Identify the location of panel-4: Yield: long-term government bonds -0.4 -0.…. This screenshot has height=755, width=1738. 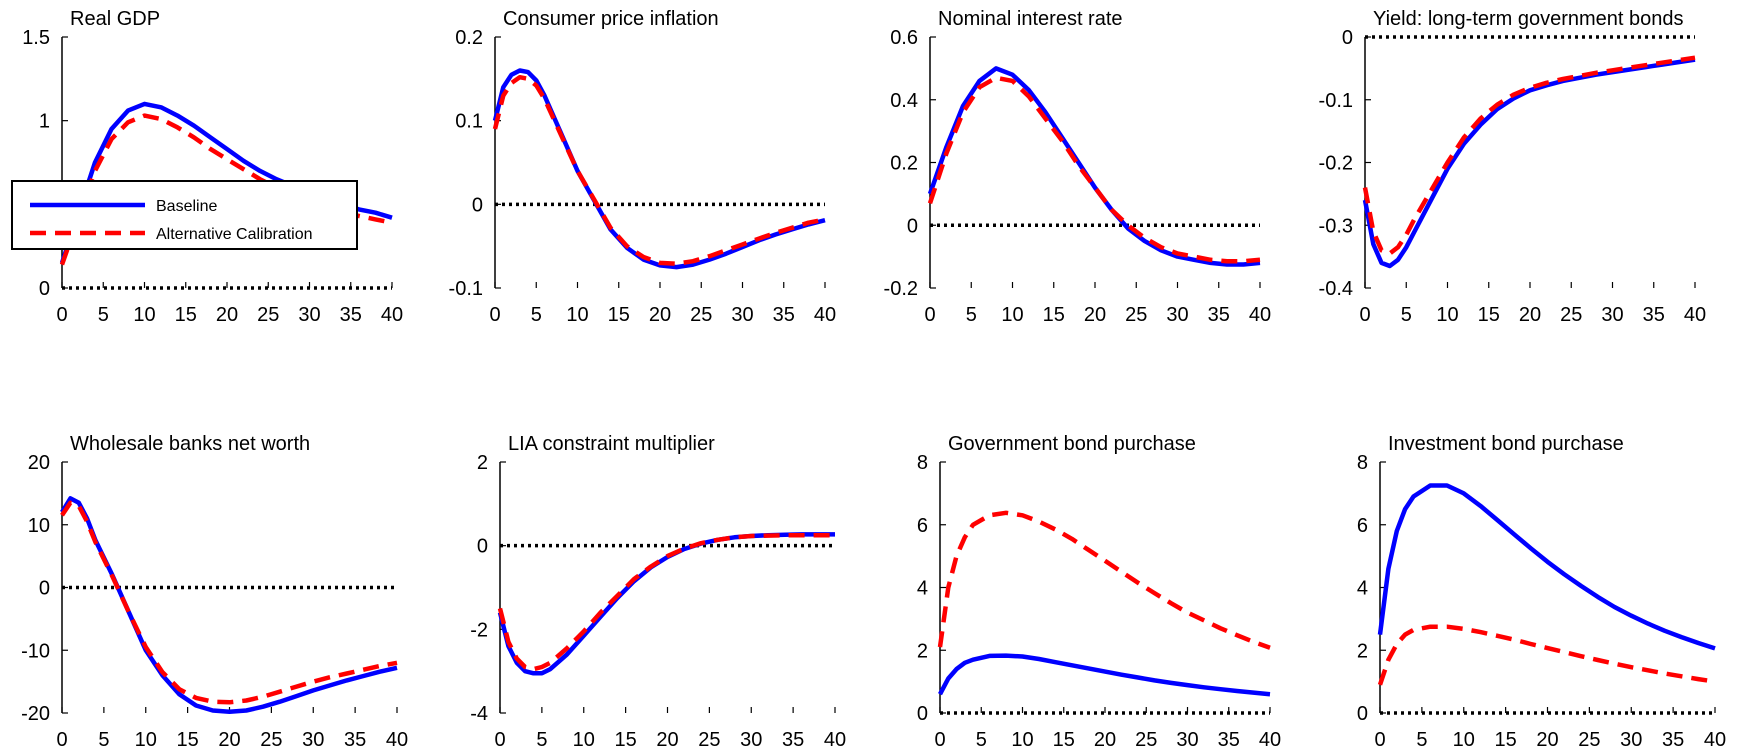
(1513, 167).